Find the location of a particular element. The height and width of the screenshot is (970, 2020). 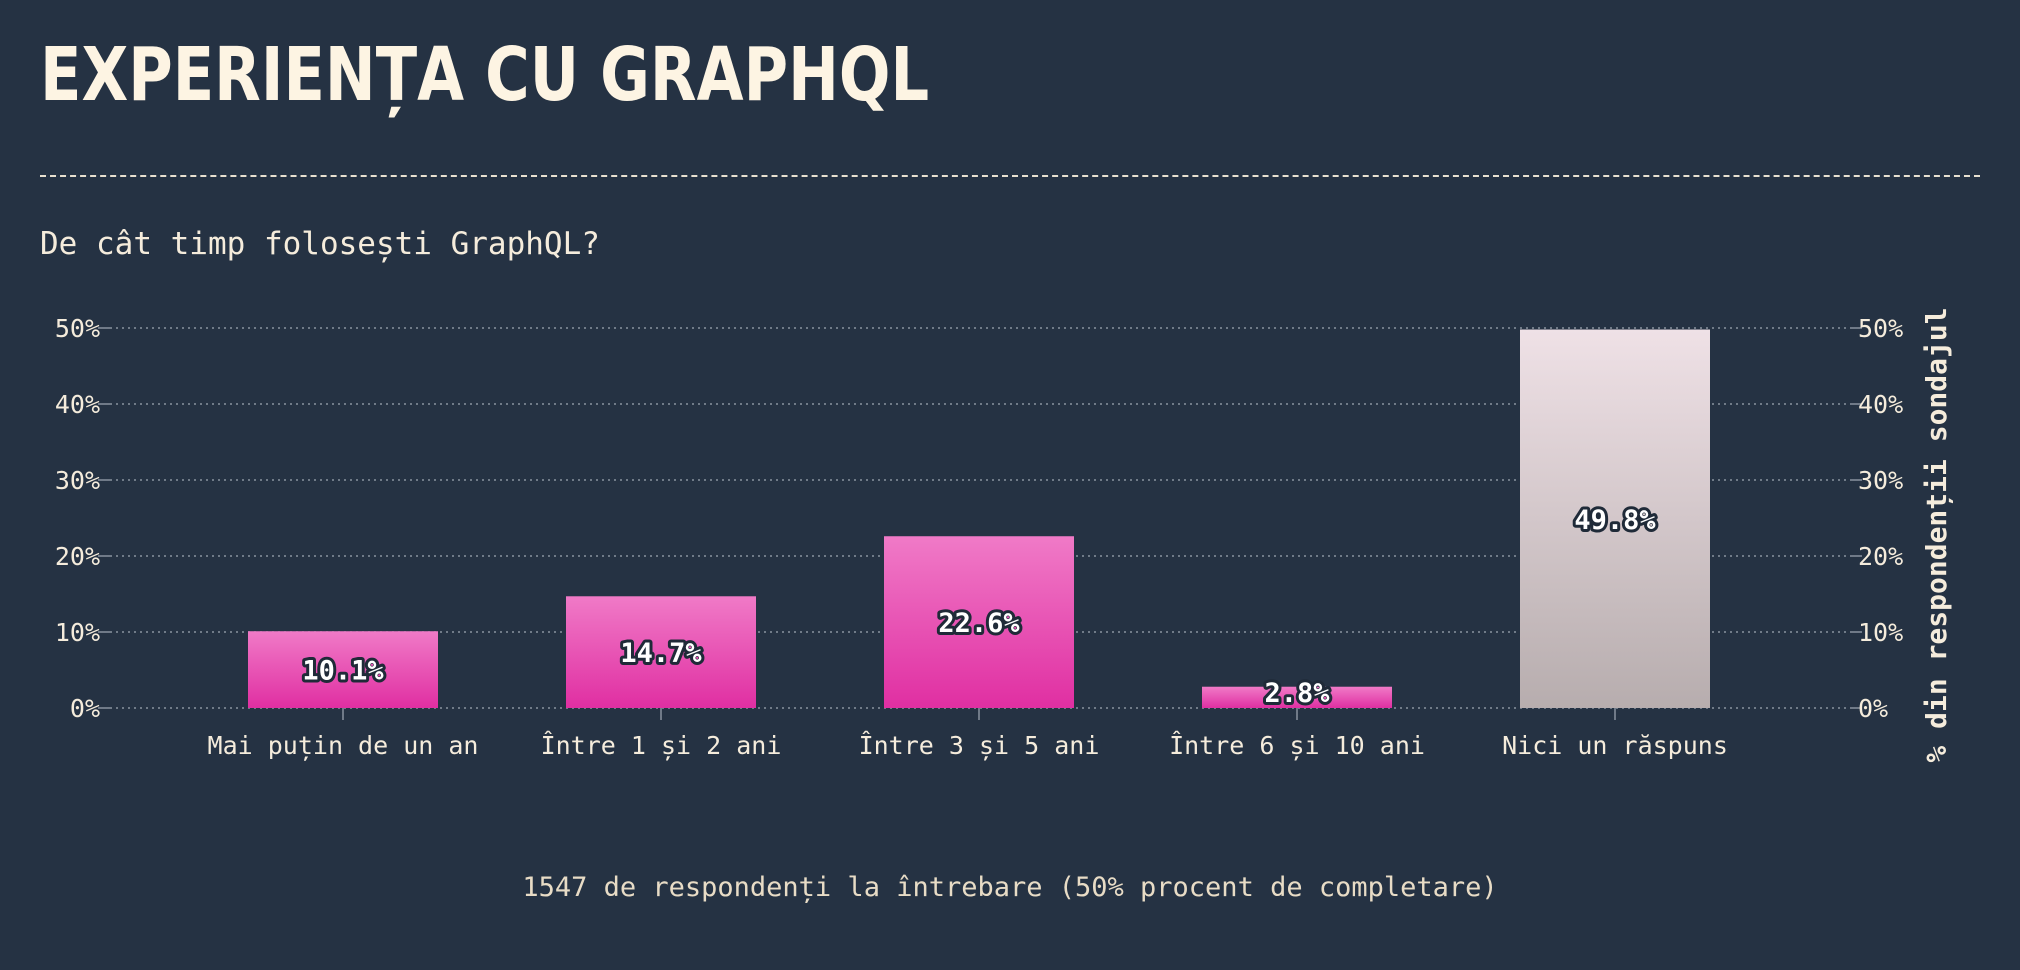

x-tick-label: Între 6 și 10 ani is located at coordinates (1297, 746).